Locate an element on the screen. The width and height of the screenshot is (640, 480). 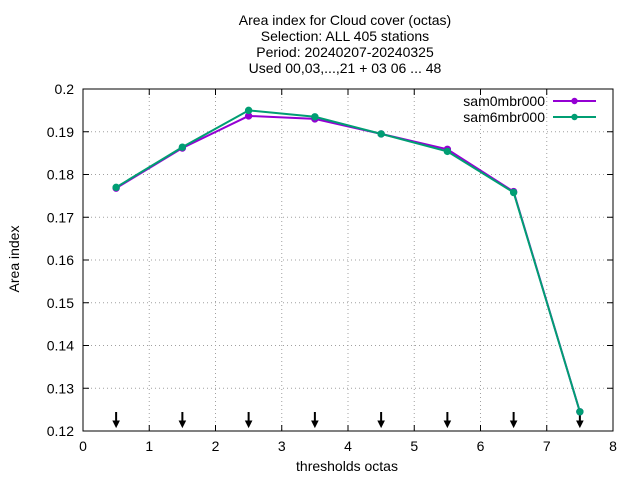
y-tick-label: 0.13 is located at coordinates (60, 388).